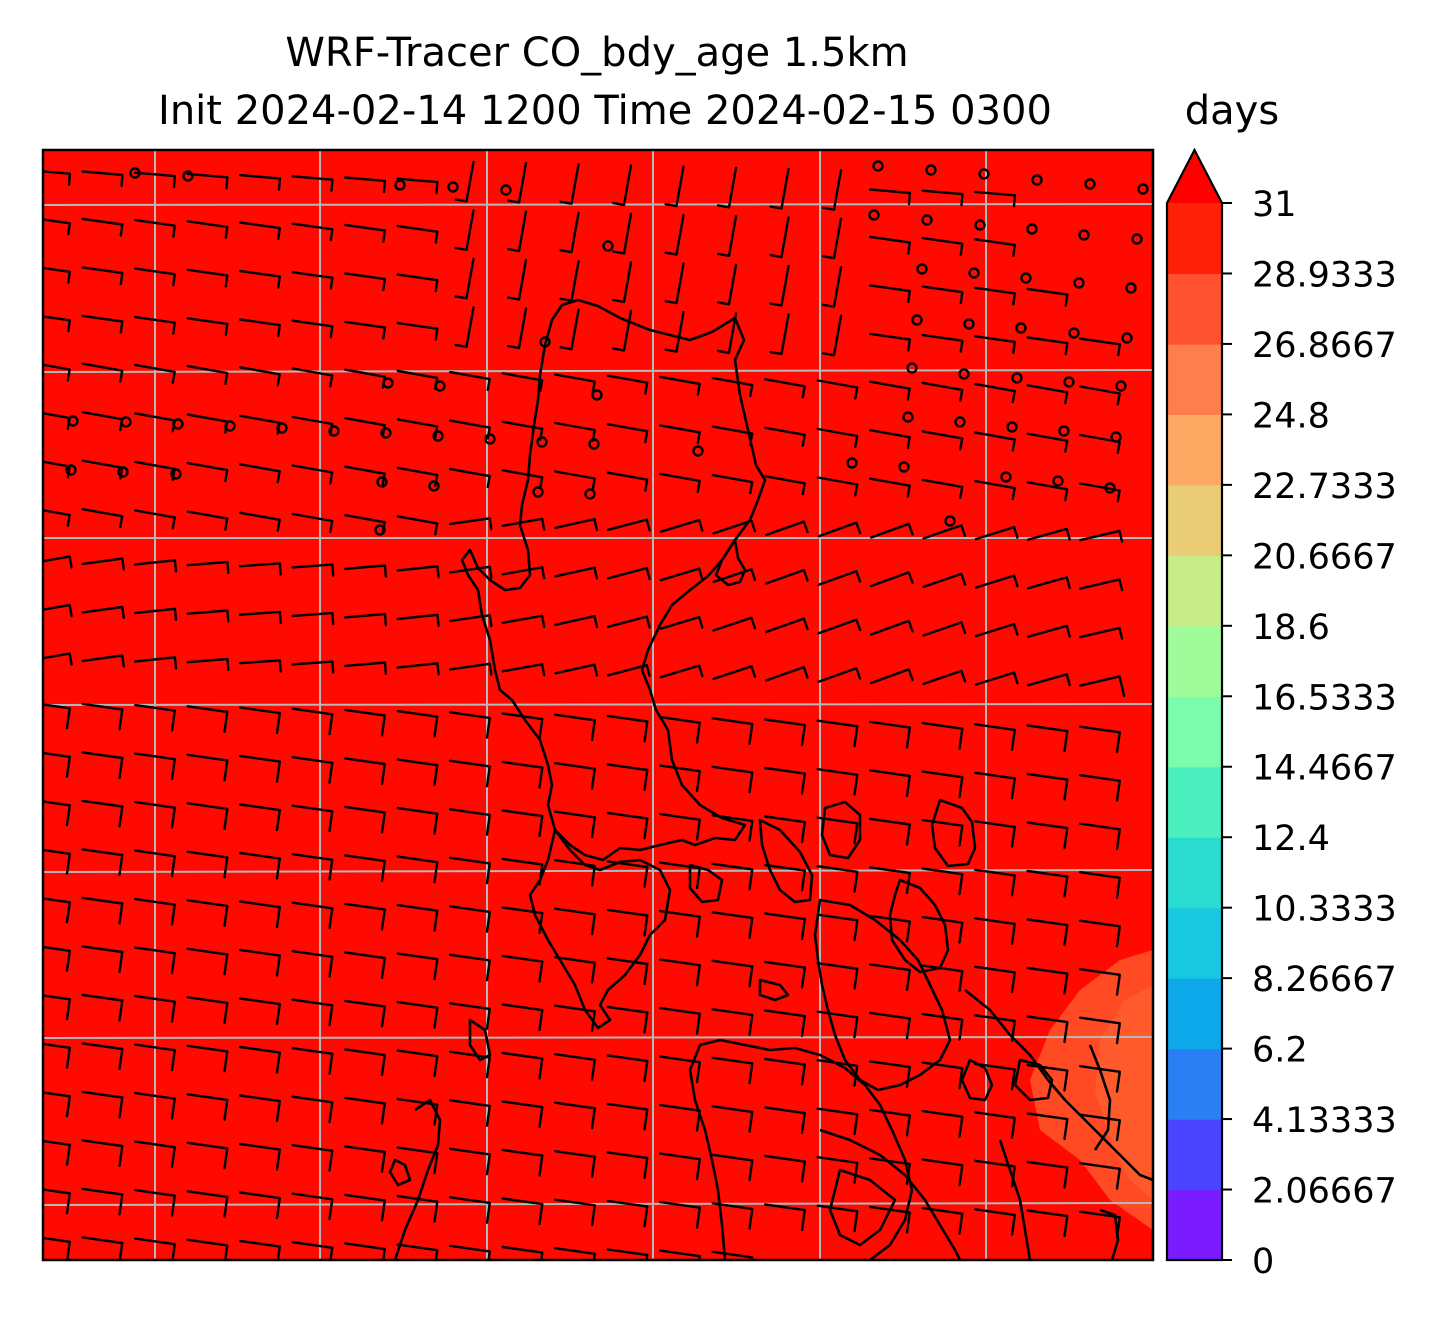  What do you see at coordinates (1324, 275) in the screenshot?
I see `colorbar-tick-label: 28.9333` at bounding box center [1324, 275].